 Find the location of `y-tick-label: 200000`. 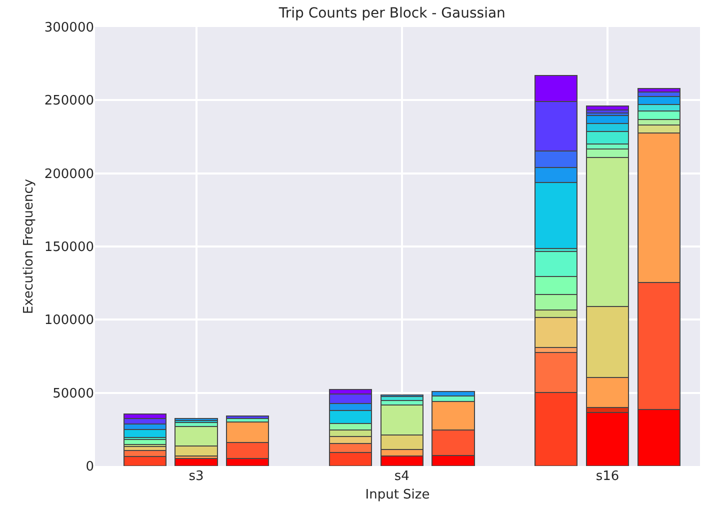

y-tick-label: 200000 is located at coordinates (69, 174).